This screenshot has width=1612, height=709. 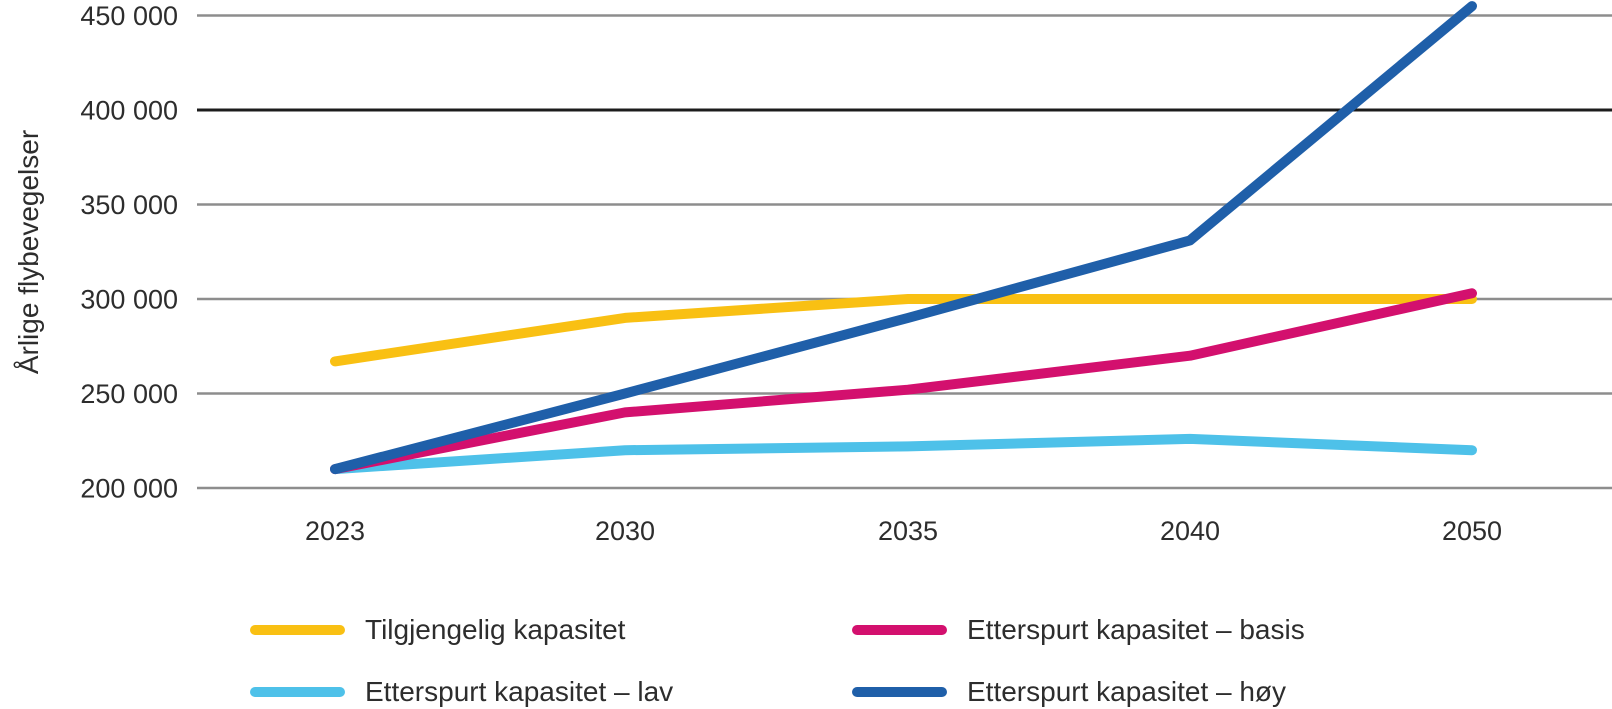 I want to click on legend-item: Etterspurt kapasitet – lav, so click(x=551, y=692).